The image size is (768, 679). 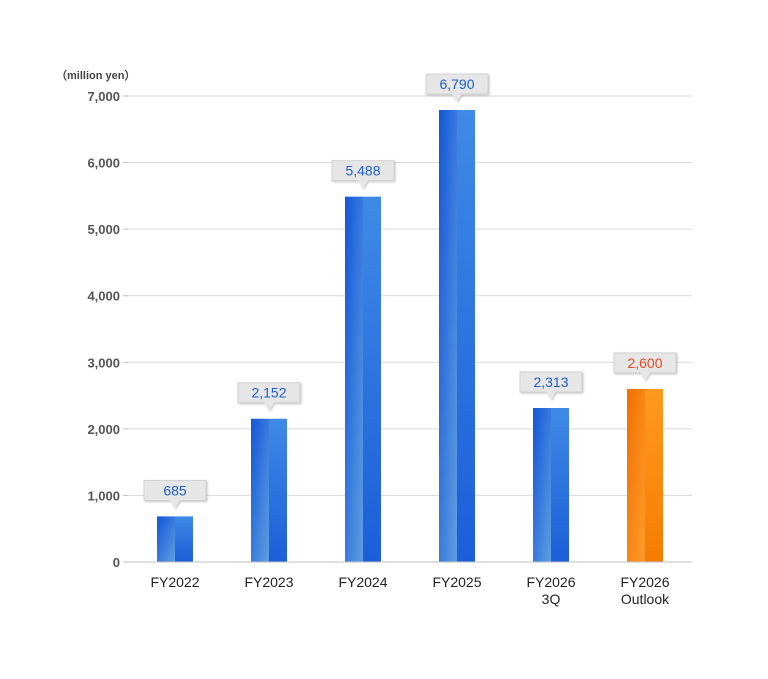 I want to click on x-tick-label: FY2025, so click(x=456, y=582).